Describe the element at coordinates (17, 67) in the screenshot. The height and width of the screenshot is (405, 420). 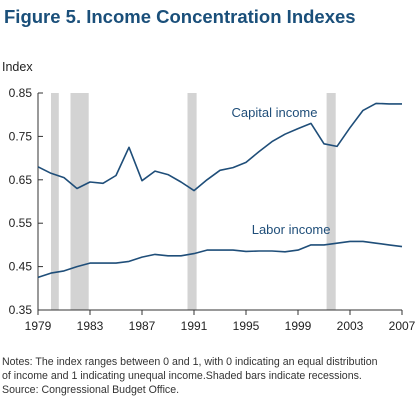
I see `y-axis-title: Index` at that location.